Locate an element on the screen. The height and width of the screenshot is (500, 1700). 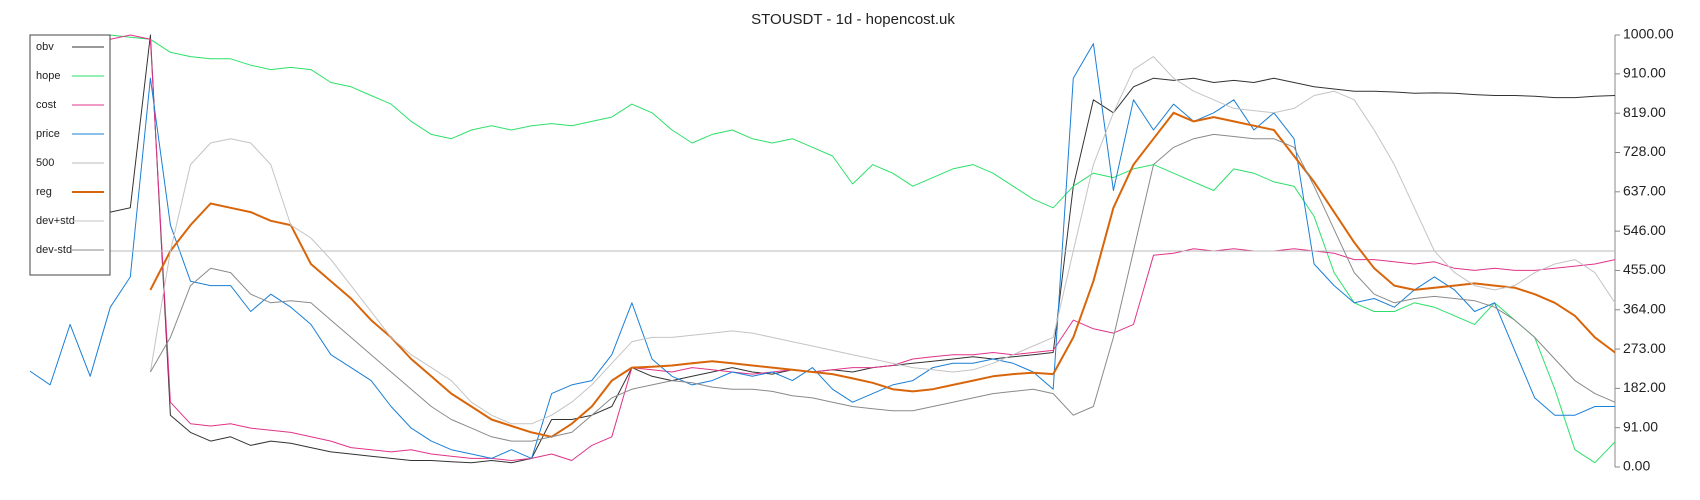
legend-label: hope is located at coordinates (48, 76).